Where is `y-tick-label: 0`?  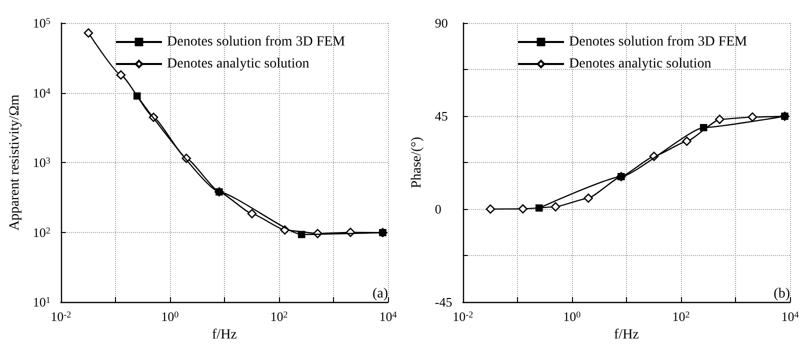 y-tick-label: 0 is located at coordinates (438, 209).